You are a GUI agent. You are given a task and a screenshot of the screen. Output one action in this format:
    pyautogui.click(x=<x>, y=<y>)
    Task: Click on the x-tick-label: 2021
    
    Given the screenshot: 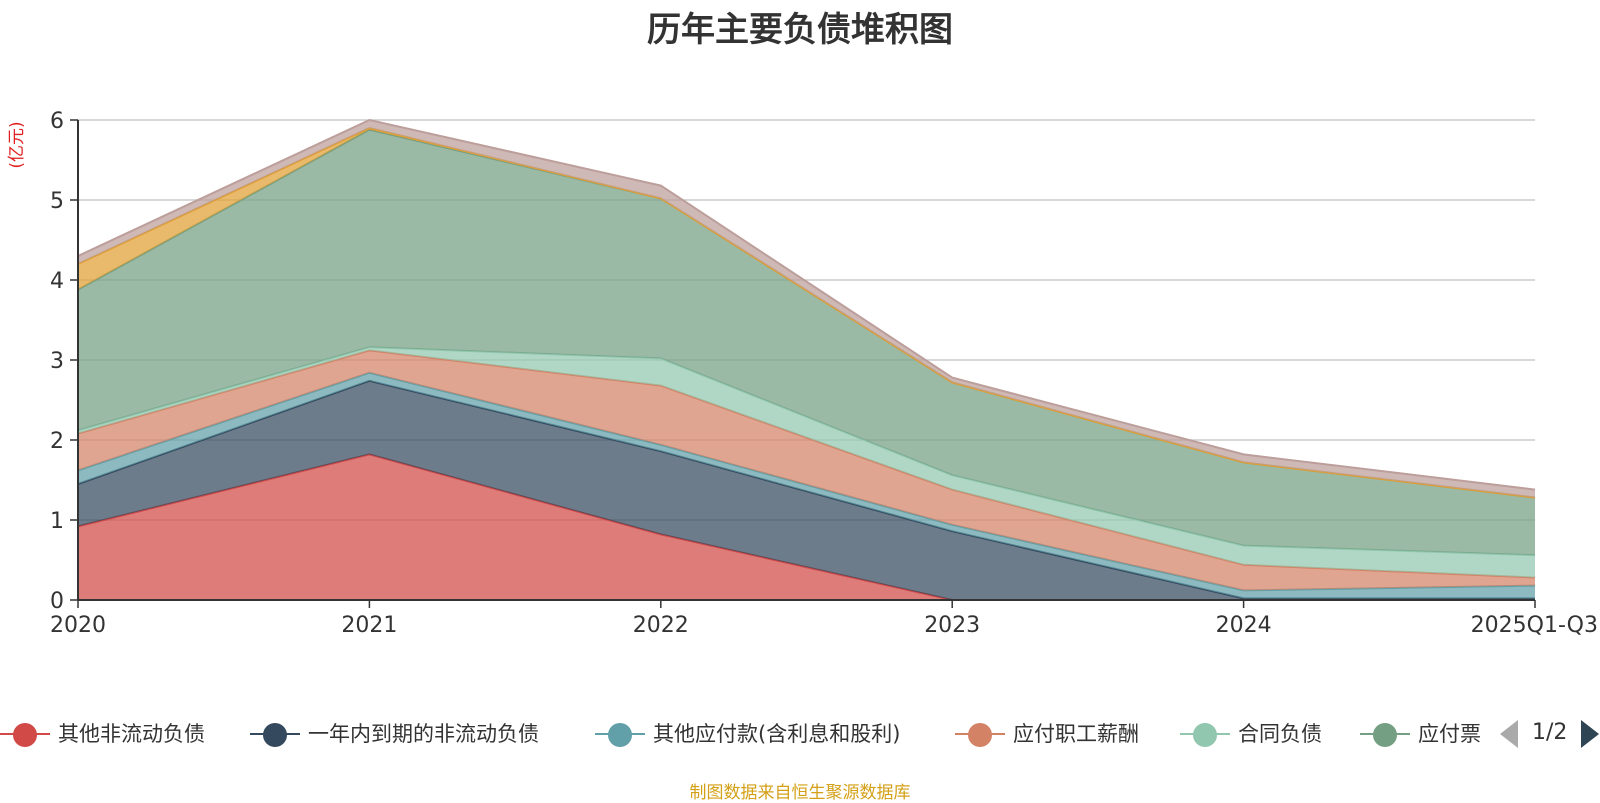 What is the action you would take?
    pyautogui.click(x=369, y=625)
    